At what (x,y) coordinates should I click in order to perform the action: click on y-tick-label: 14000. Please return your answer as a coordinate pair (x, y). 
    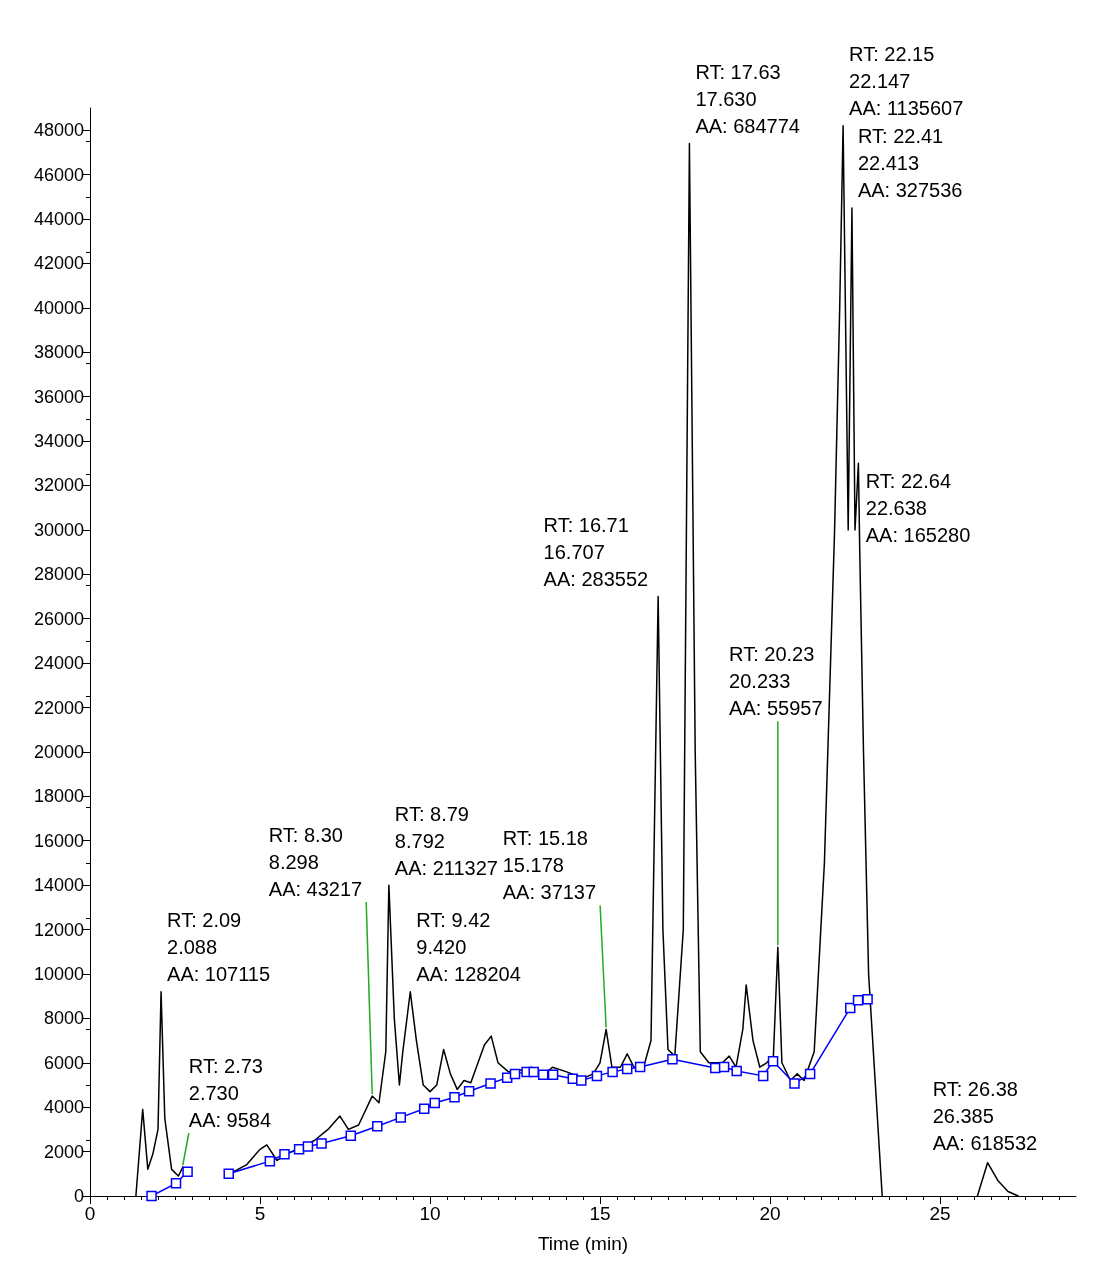
    Looking at the image, I should click on (58, 885).